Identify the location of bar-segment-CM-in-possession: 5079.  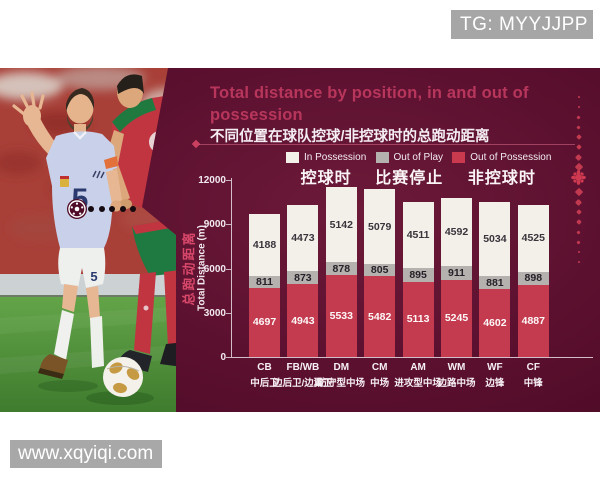
(380, 227).